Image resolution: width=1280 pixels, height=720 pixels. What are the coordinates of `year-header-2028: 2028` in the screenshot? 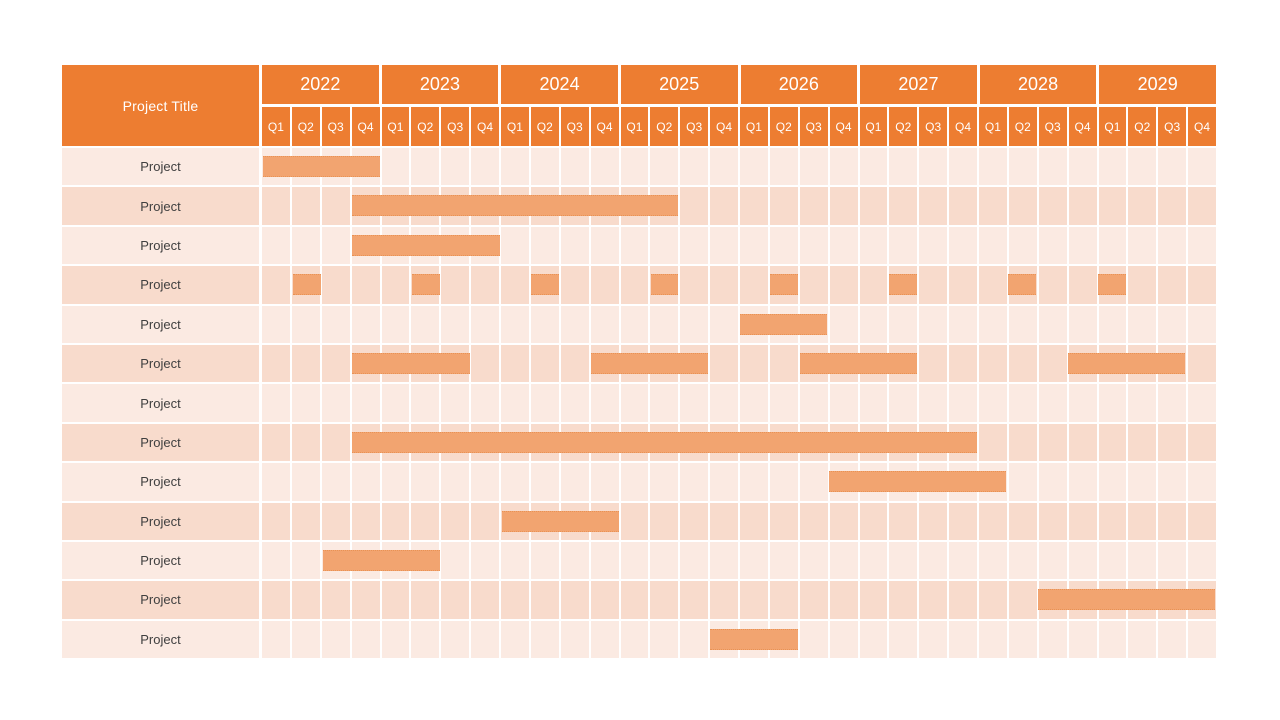 It's located at (1038, 84).